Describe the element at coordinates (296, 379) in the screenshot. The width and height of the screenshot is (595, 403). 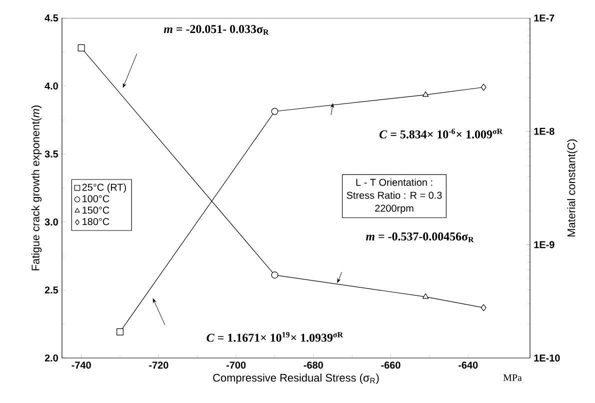
I see `x-axis-title: Compressive Residual Stress (σ$_{R}$)` at that location.